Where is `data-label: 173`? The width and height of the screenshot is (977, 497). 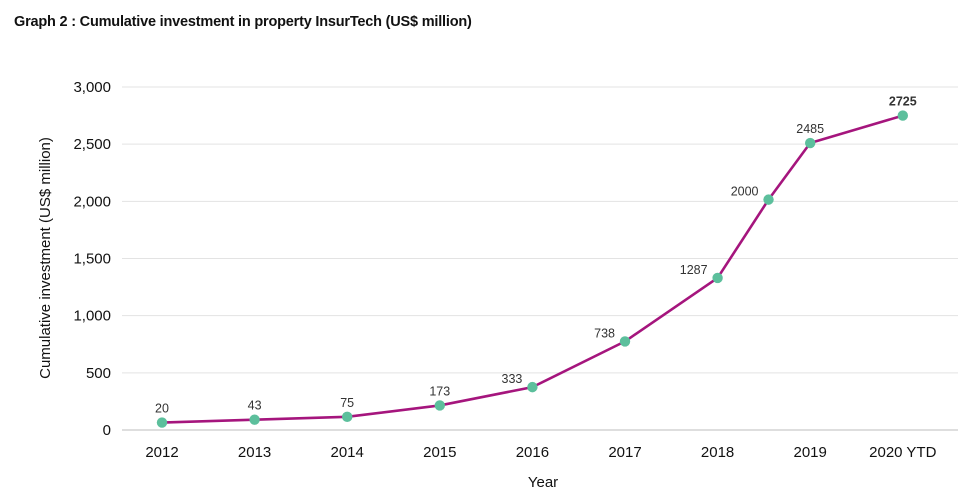
data-label: 173 is located at coordinates (439, 391).